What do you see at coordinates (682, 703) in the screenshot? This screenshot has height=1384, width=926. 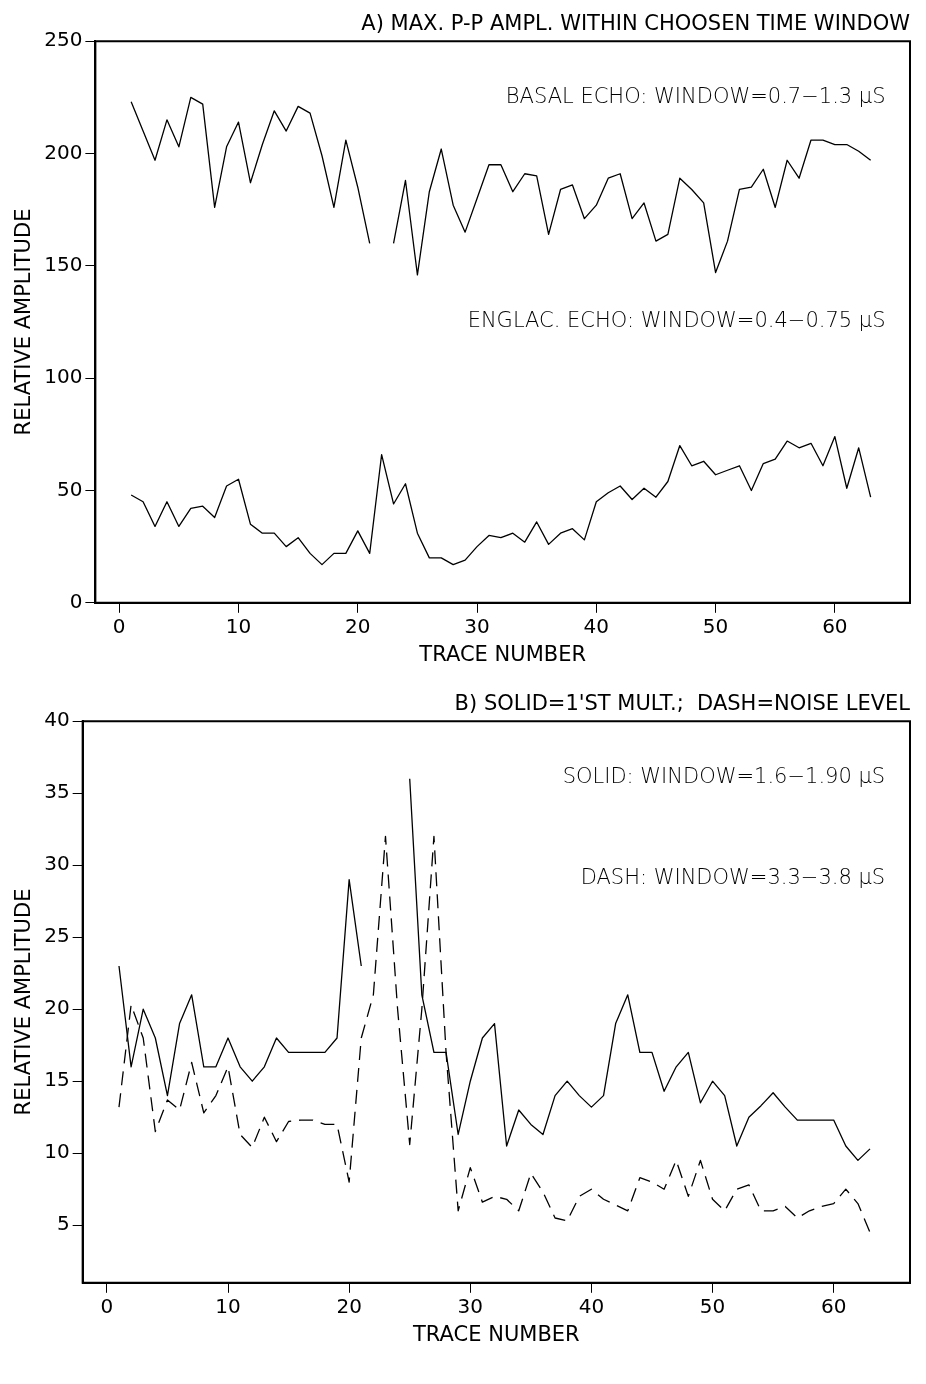 I see `chart-title: B) SOLID=1'ST MULT.; DASH=NOISE LEVEL` at bounding box center [682, 703].